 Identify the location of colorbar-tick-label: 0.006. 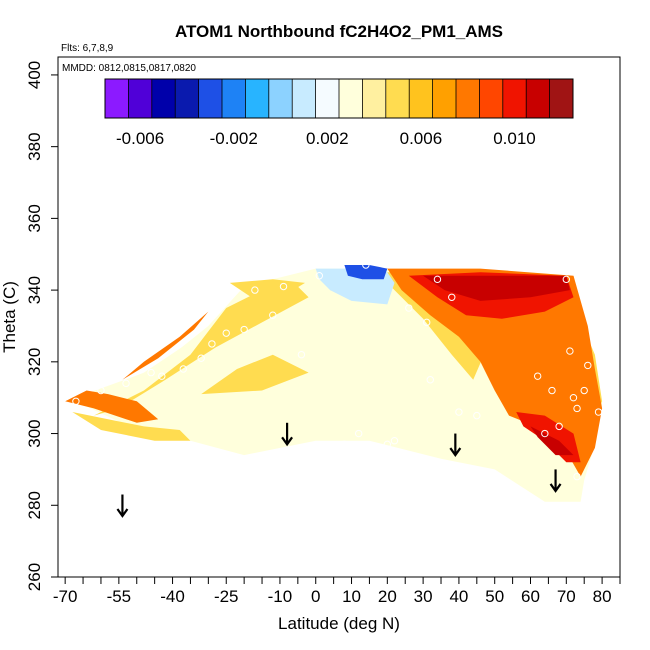
(421, 138).